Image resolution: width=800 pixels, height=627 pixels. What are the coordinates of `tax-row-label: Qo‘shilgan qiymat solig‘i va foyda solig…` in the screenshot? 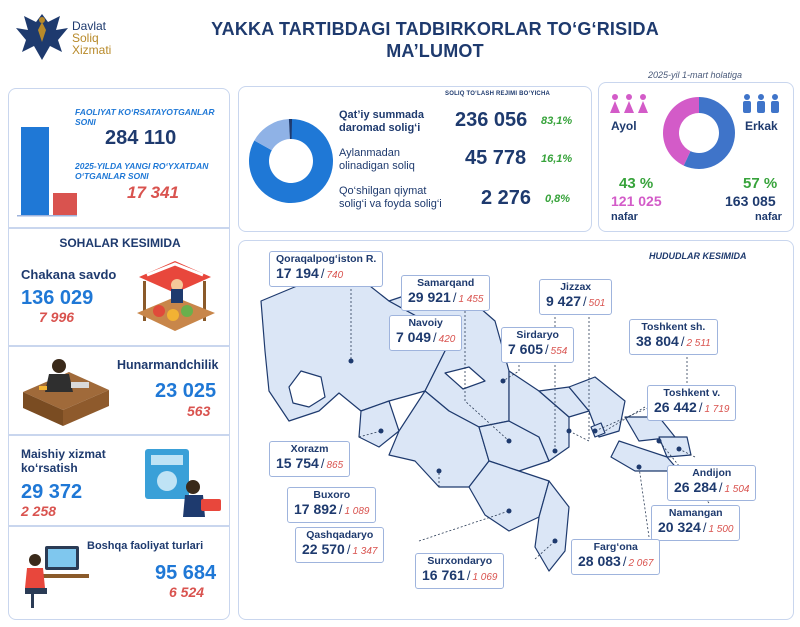 It's located at (390, 198).